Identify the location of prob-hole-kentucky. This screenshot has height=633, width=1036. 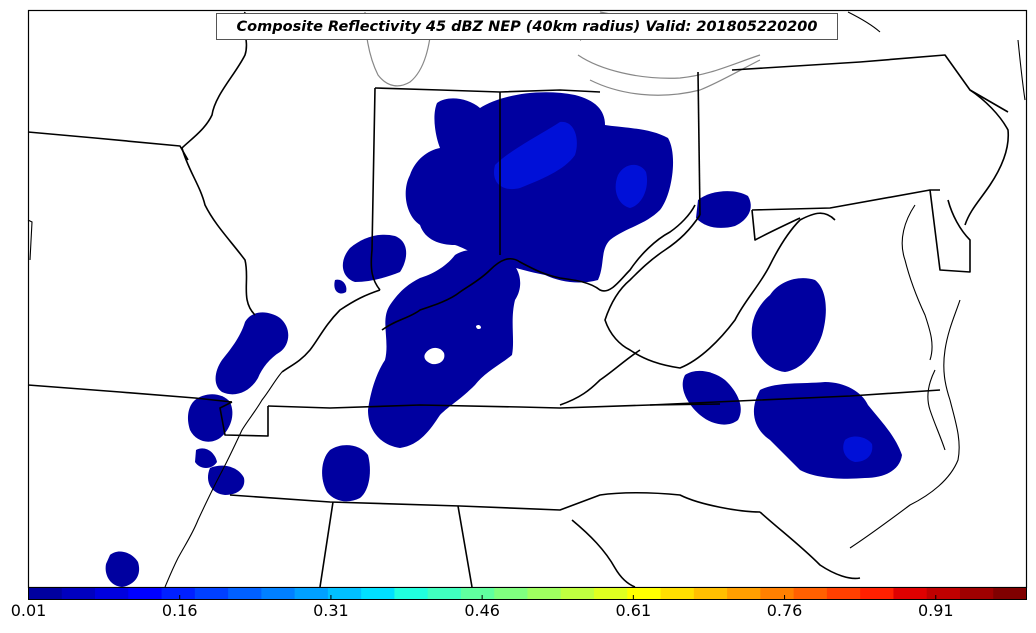
(434, 356).